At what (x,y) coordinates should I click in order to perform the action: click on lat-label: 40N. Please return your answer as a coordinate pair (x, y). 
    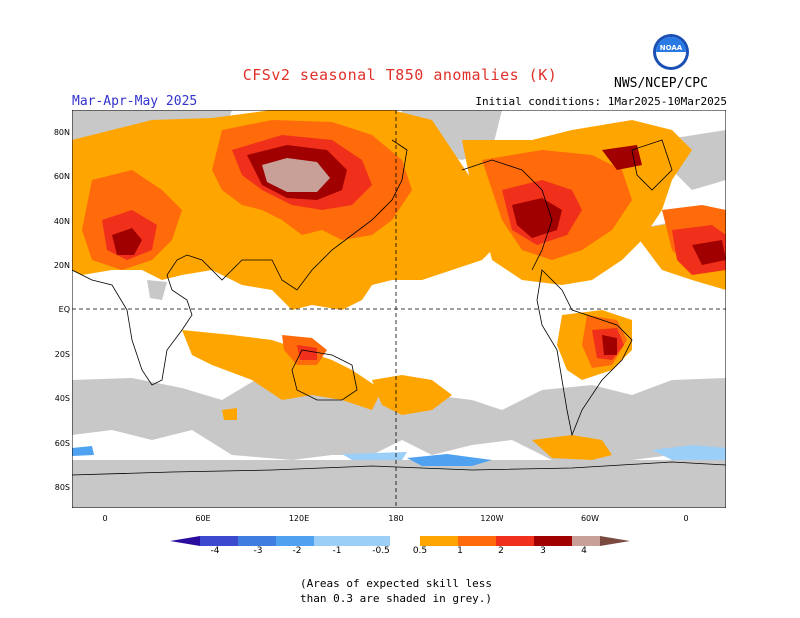
    Looking at the image, I should click on (61, 221).